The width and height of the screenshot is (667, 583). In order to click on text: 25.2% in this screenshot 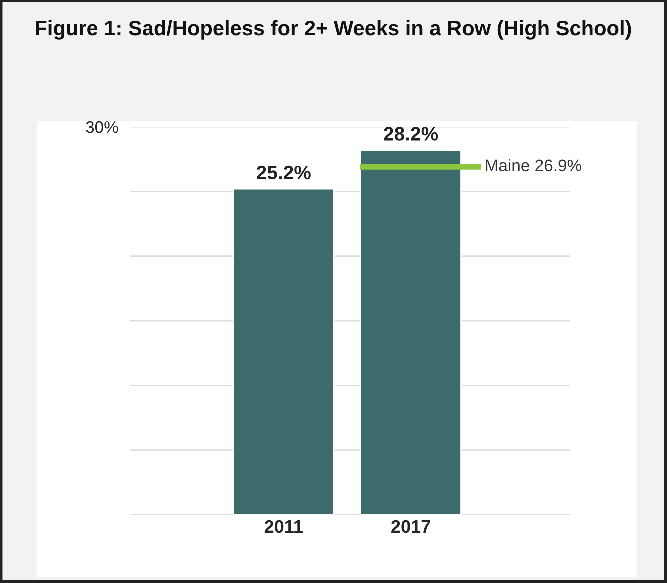, I will do `click(283, 173)`.